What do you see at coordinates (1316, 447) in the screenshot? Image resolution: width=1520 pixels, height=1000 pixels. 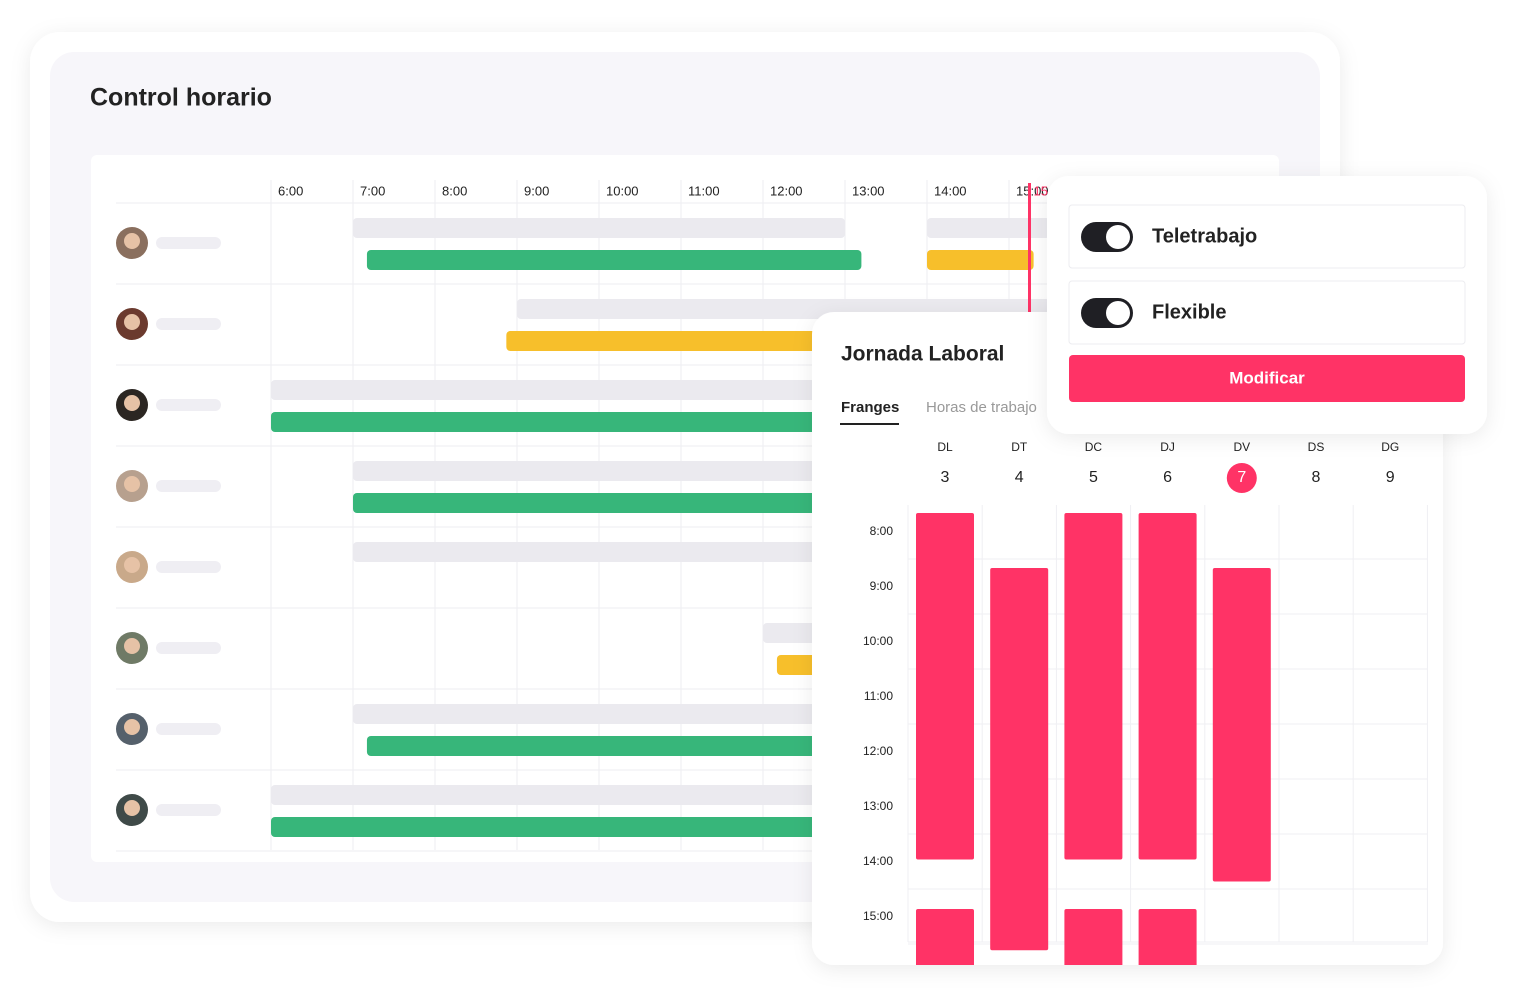 I see `weekday: DS` at bounding box center [1316, 447].